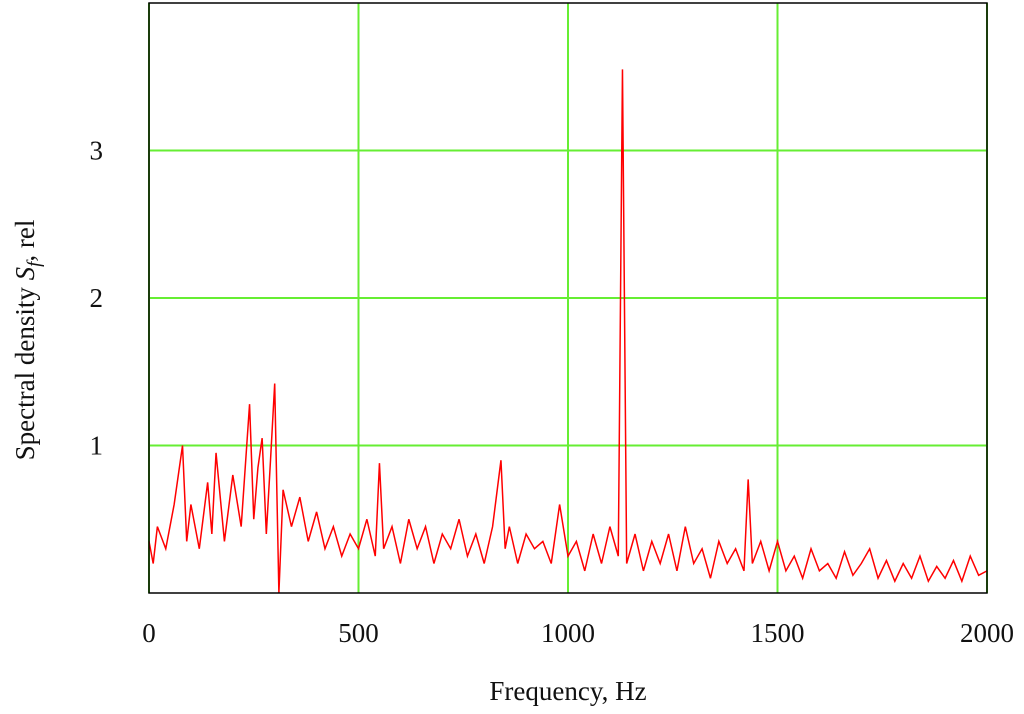  I want to click on x-axis-title: Frequency, Hz, so click(567, 691).